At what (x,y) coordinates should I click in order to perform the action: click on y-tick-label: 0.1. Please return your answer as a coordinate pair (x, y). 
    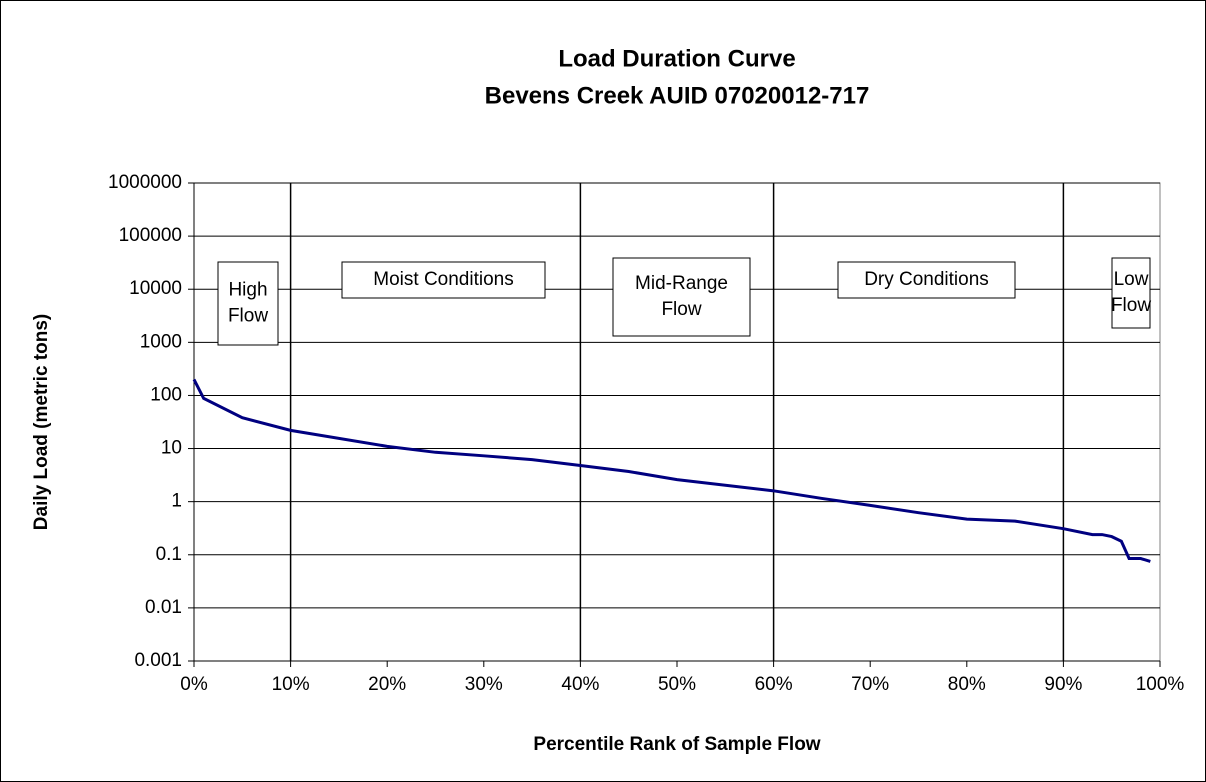
    Looking at the image, I should click on (169, 554).